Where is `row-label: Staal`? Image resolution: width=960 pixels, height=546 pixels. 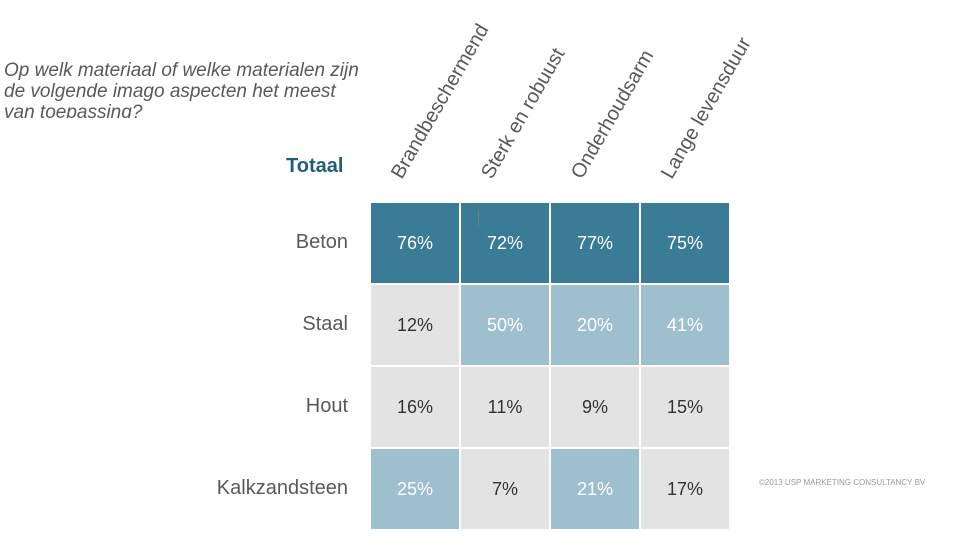 row-label: Staal is located at coordinates (325, 324).